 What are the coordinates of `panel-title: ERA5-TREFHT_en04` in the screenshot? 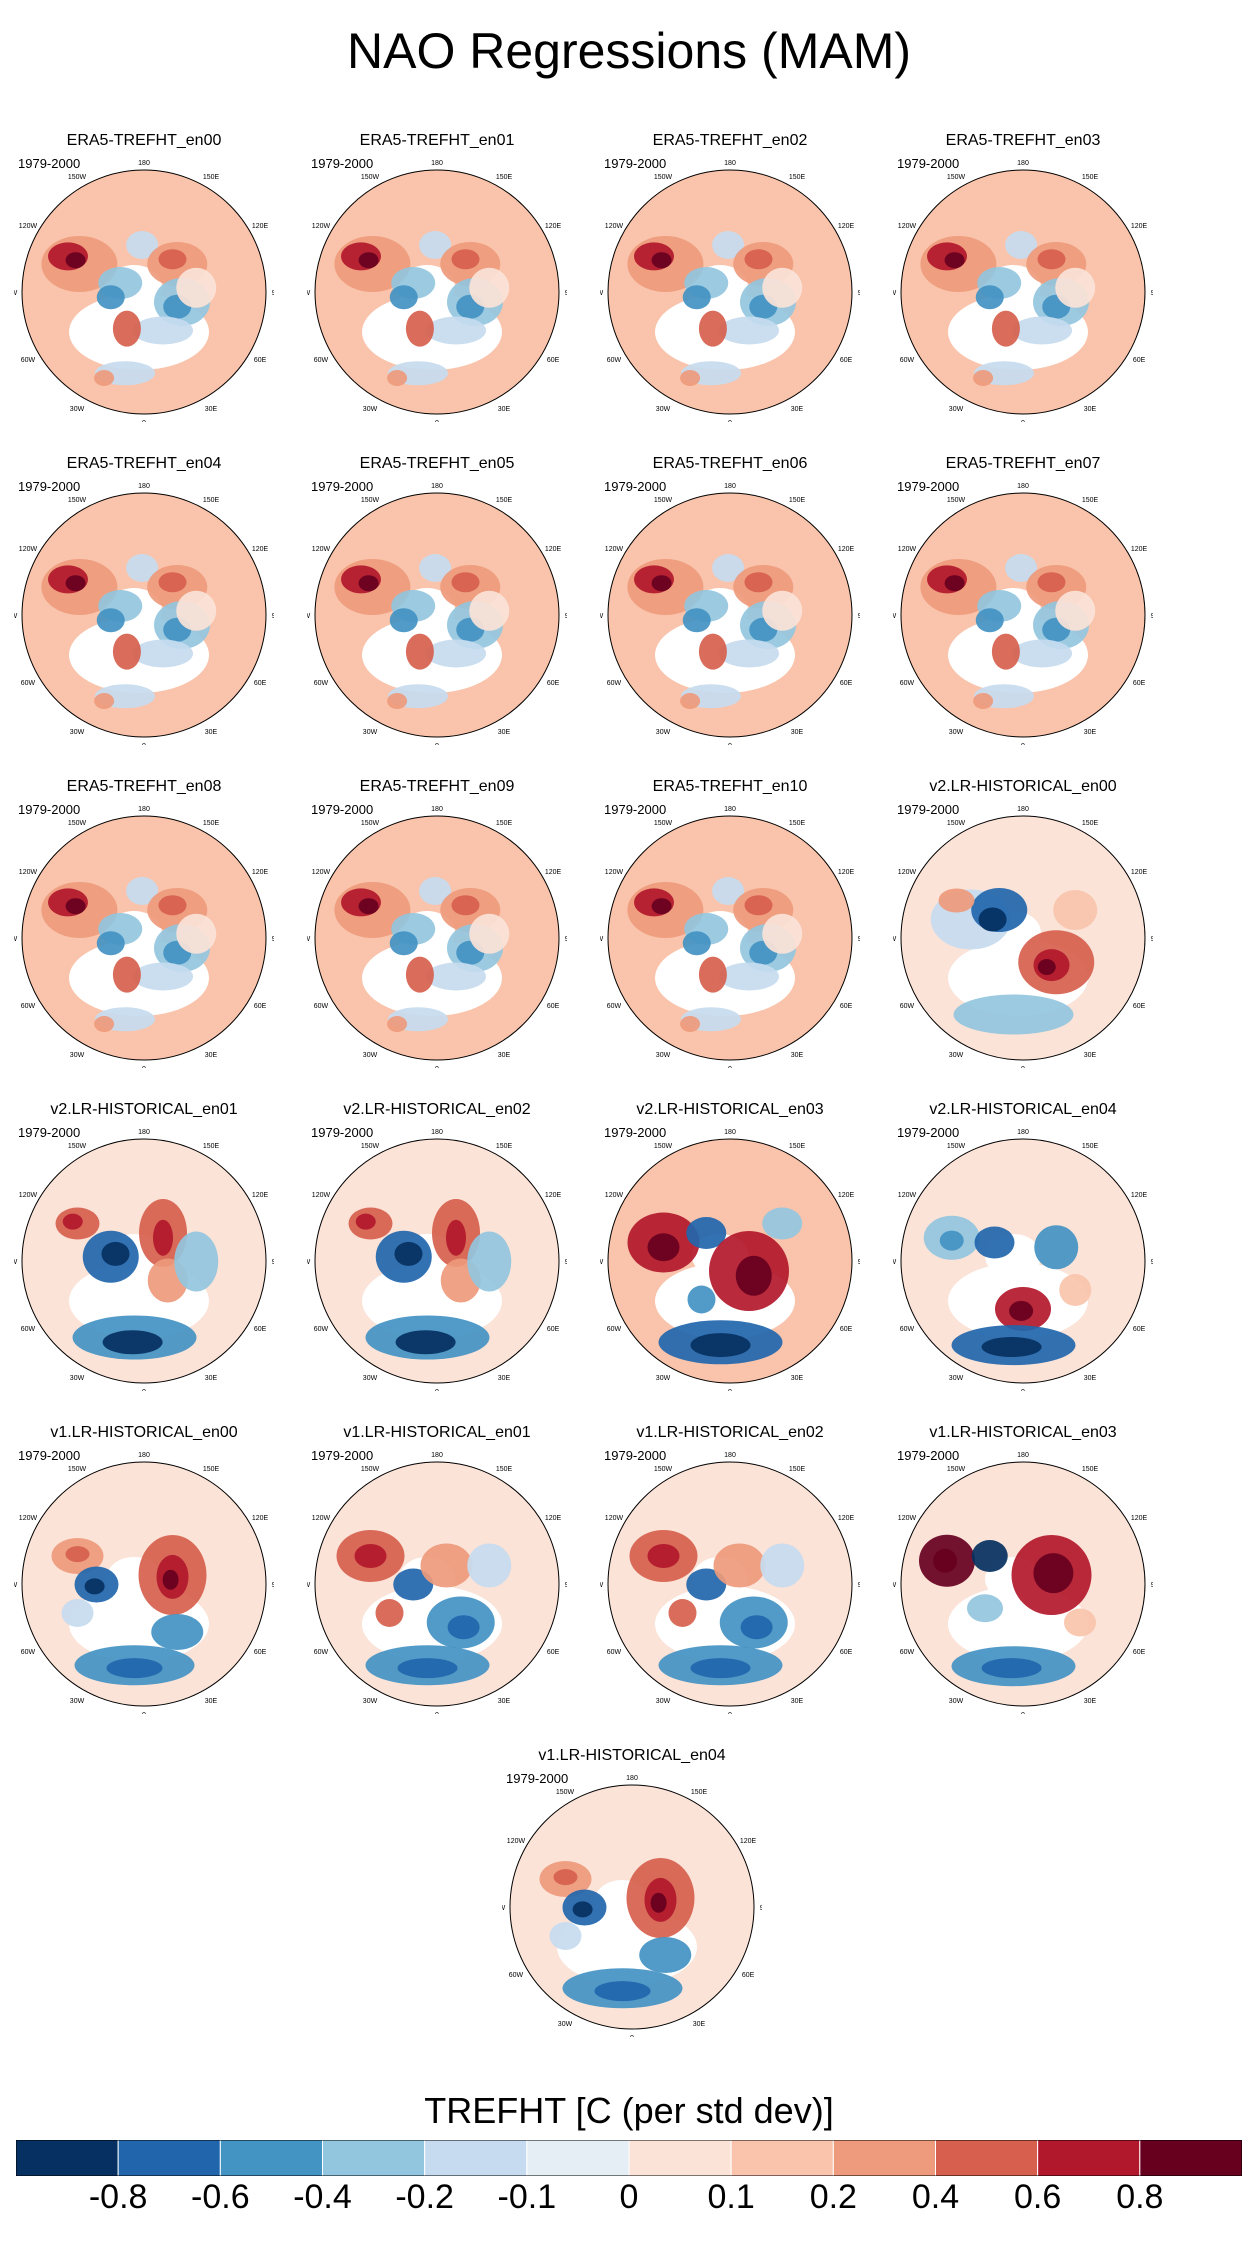 It's located at (144, 463).